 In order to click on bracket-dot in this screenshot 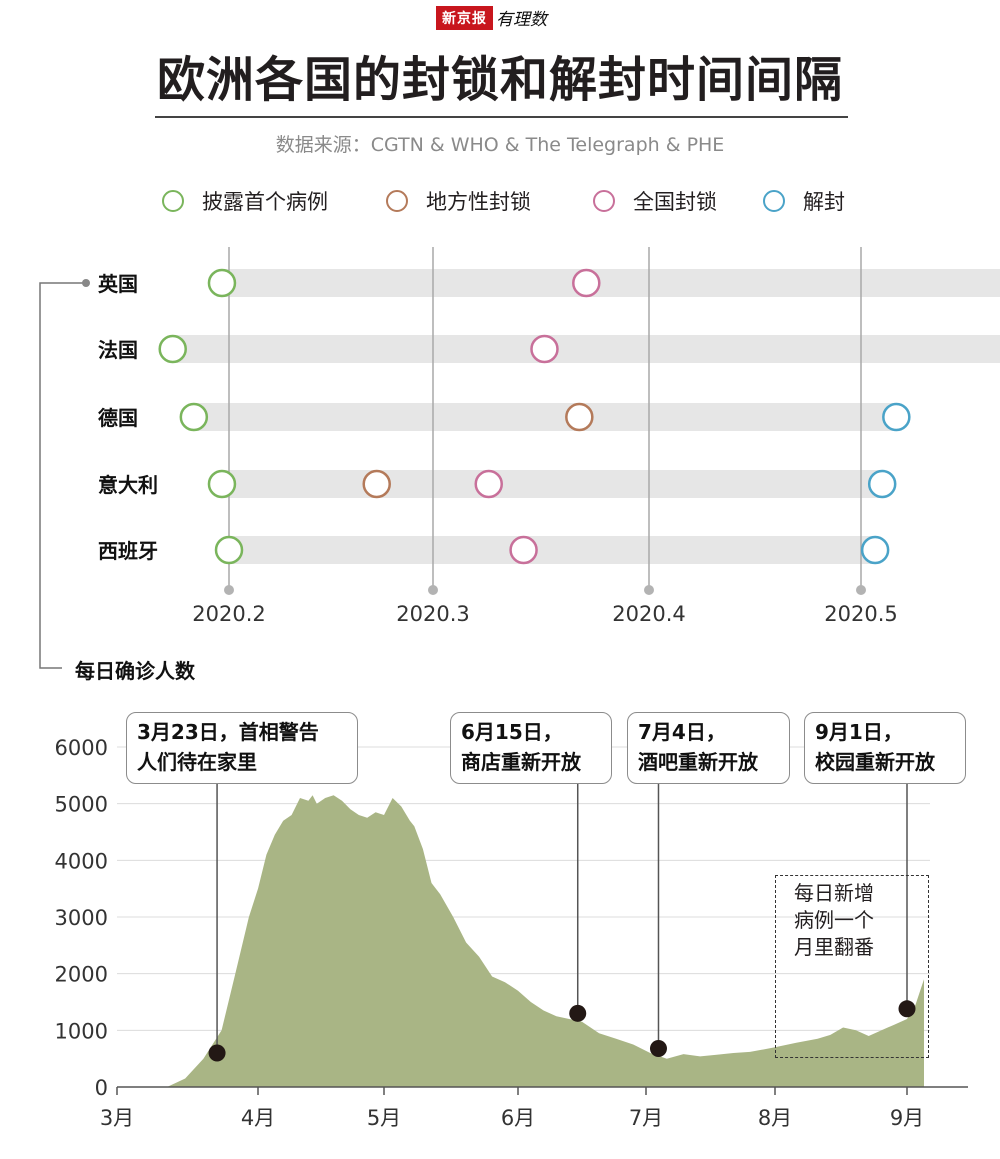, I will do `click(86, 283)`.